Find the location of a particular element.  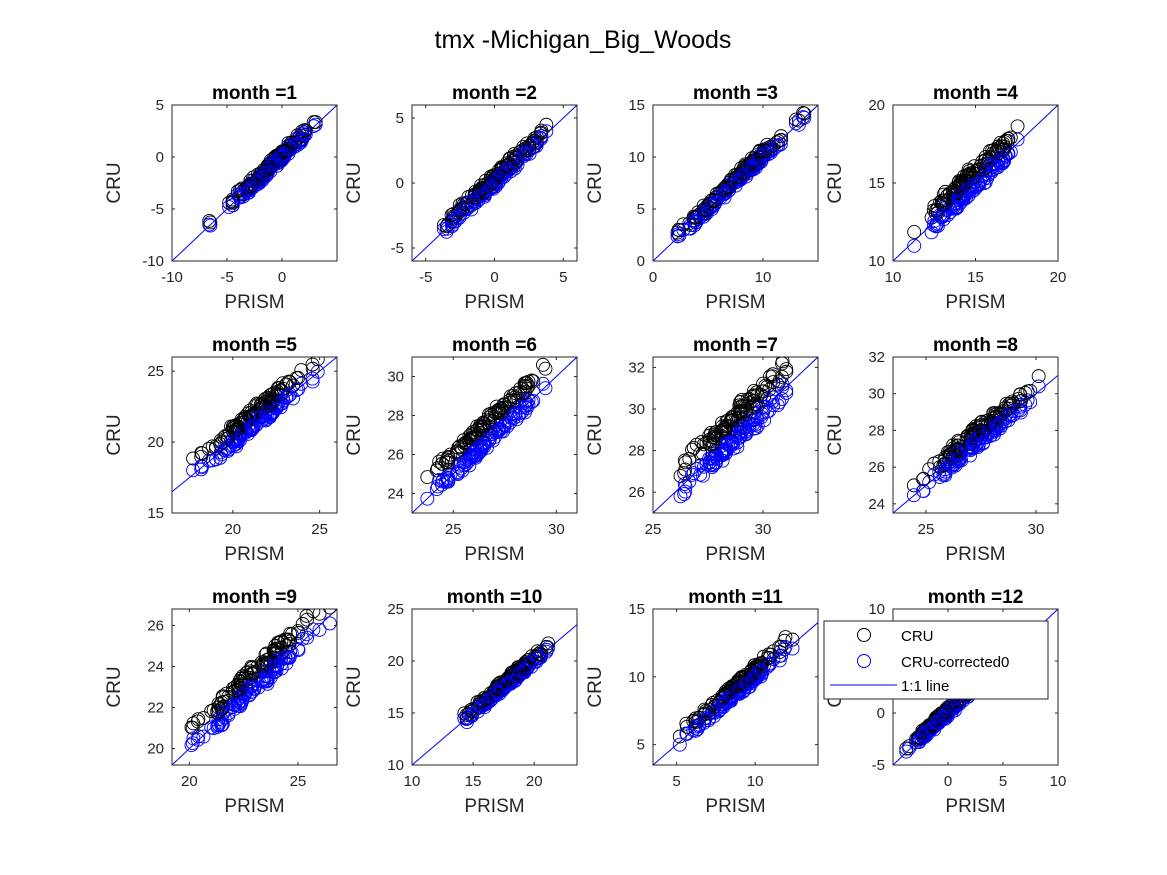

y-tick-label: 22 is located at coordinates (155, 708).